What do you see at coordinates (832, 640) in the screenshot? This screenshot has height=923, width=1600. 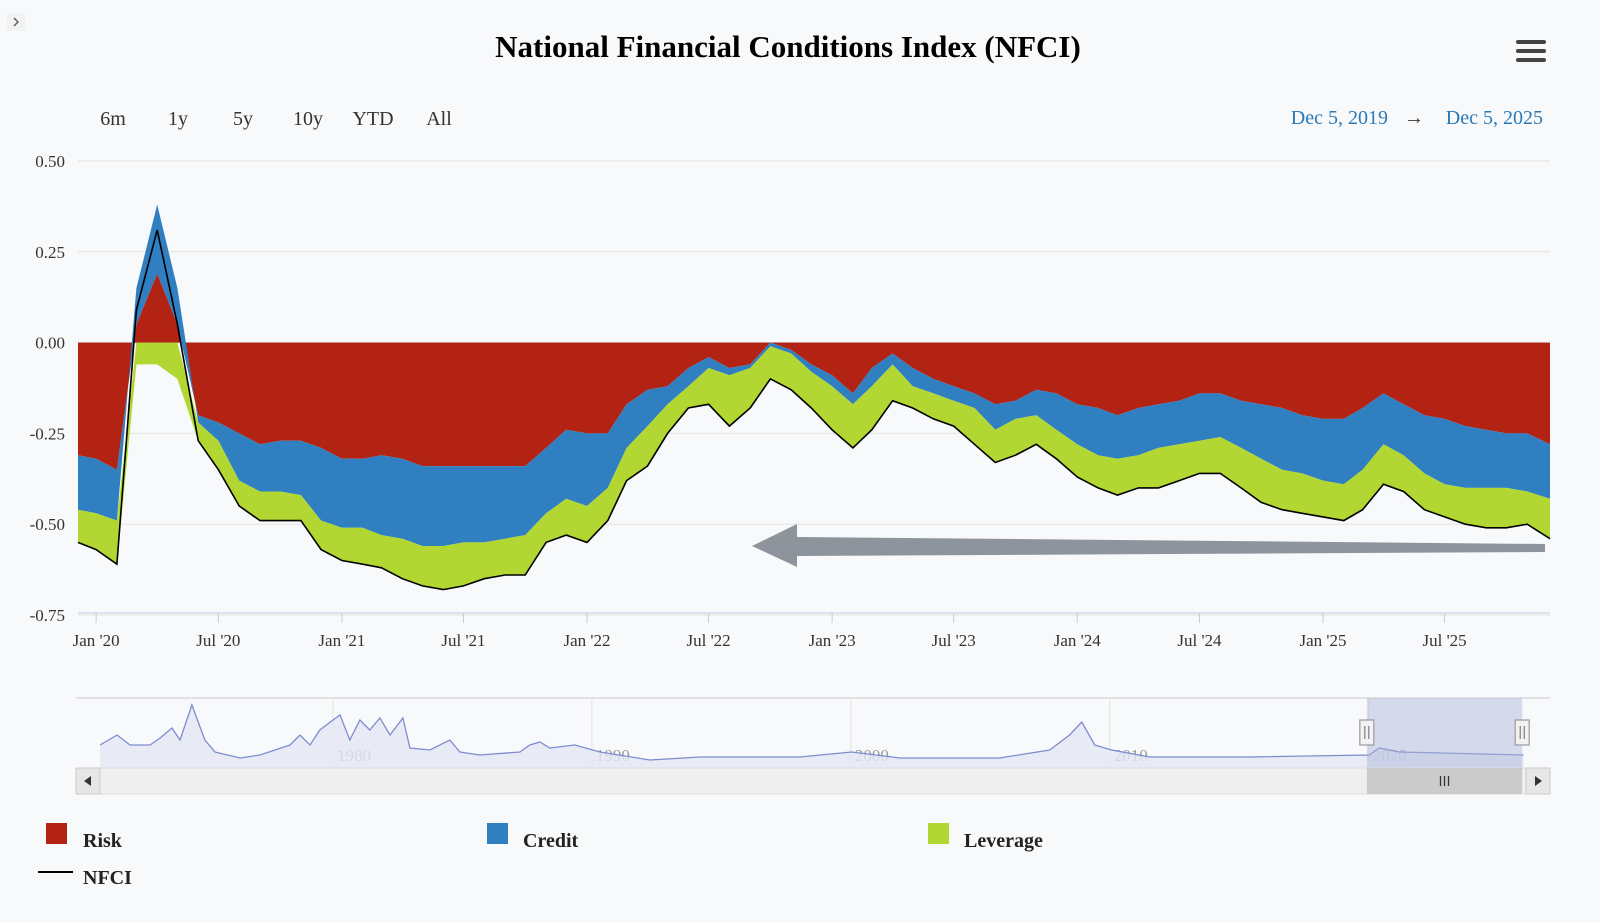 I see `x-tick-label: Jan '23` at bounding box center [832, 640].